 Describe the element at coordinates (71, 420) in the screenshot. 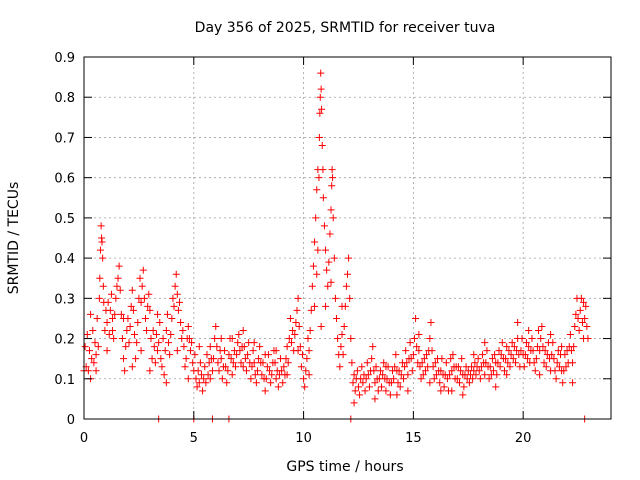

I see `y-tick-label: 0` at that location.